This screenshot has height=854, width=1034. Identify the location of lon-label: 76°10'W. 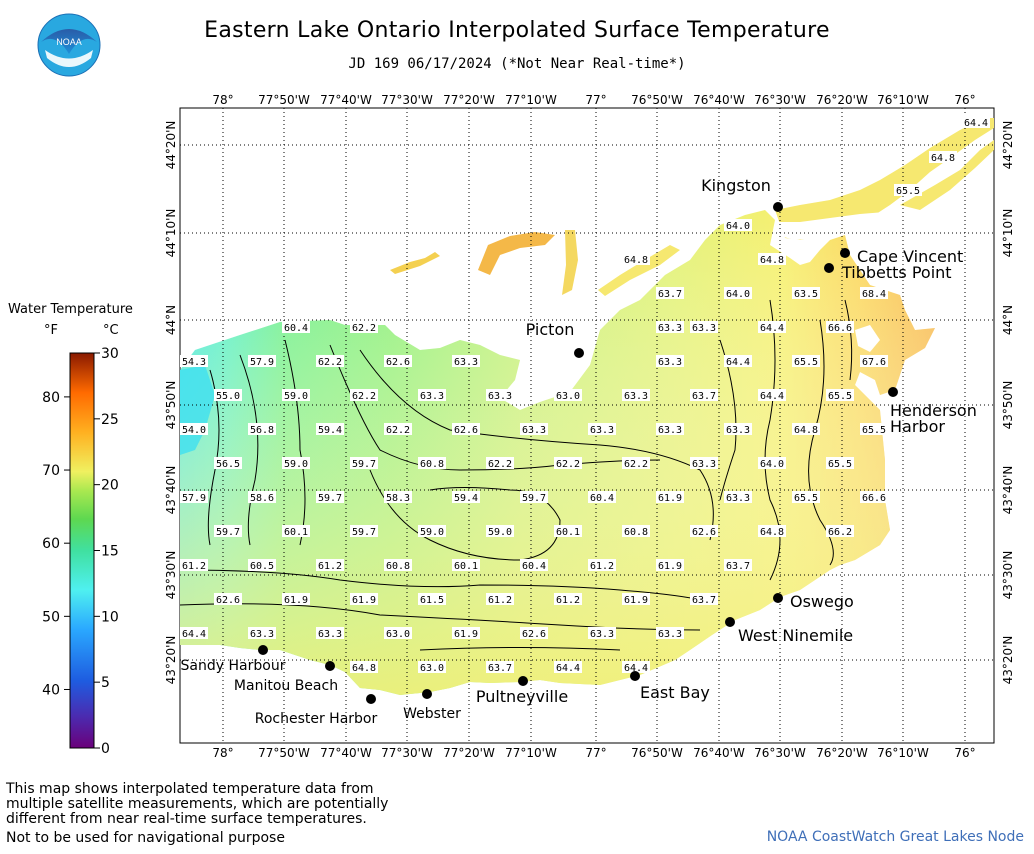
(903, 753).